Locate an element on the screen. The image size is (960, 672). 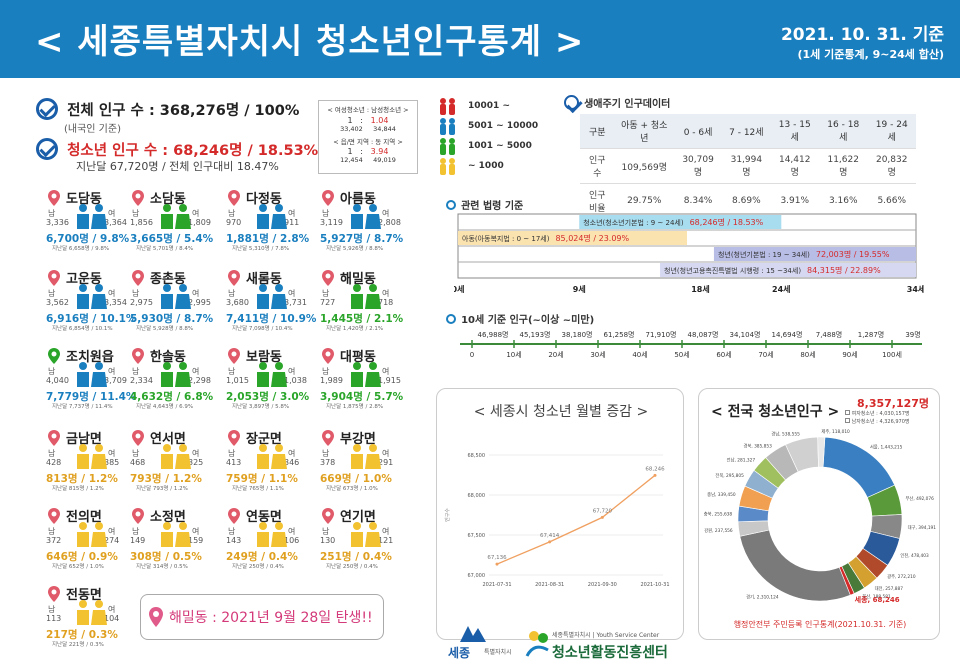
ratio-region-label: < 읍/면 지역 : 동 지역 > is located at coordinates (368, 142).